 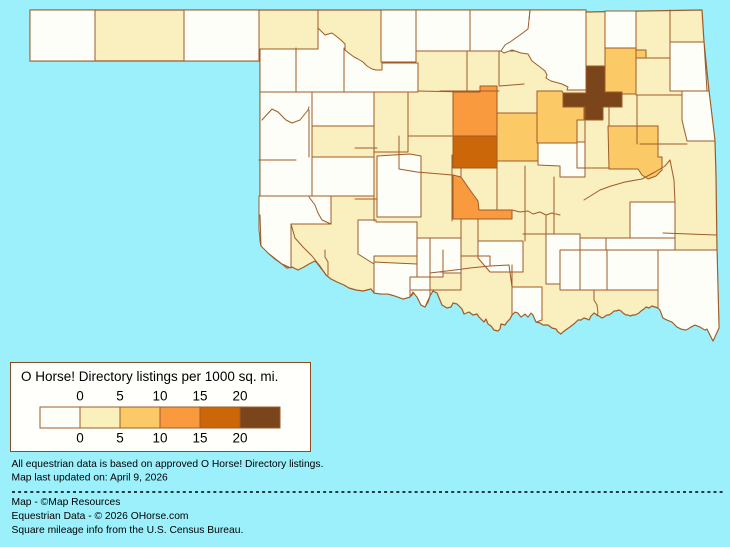 What do you see at coordinates (66, 502) in the screenshot?
I see `svg-text: Map - ©Map Resources` at bounding box center [66, 502].